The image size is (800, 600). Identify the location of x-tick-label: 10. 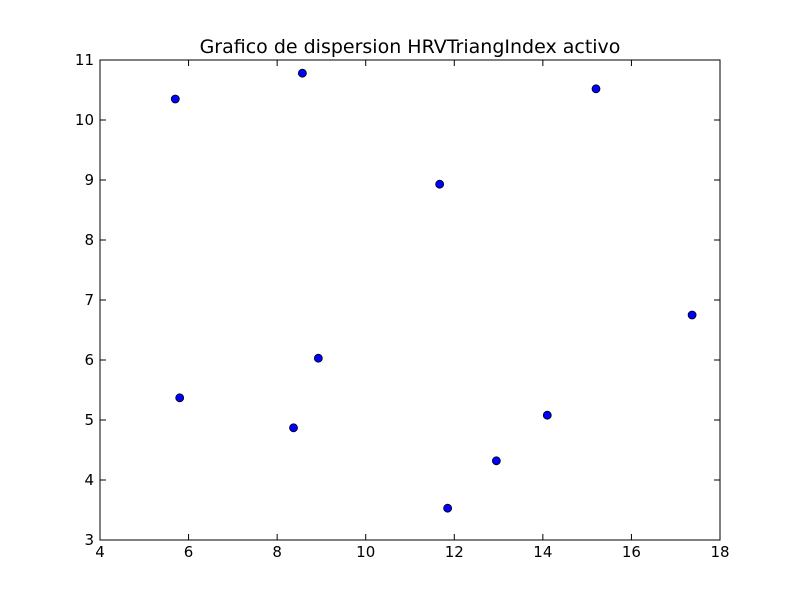
(365, 552).